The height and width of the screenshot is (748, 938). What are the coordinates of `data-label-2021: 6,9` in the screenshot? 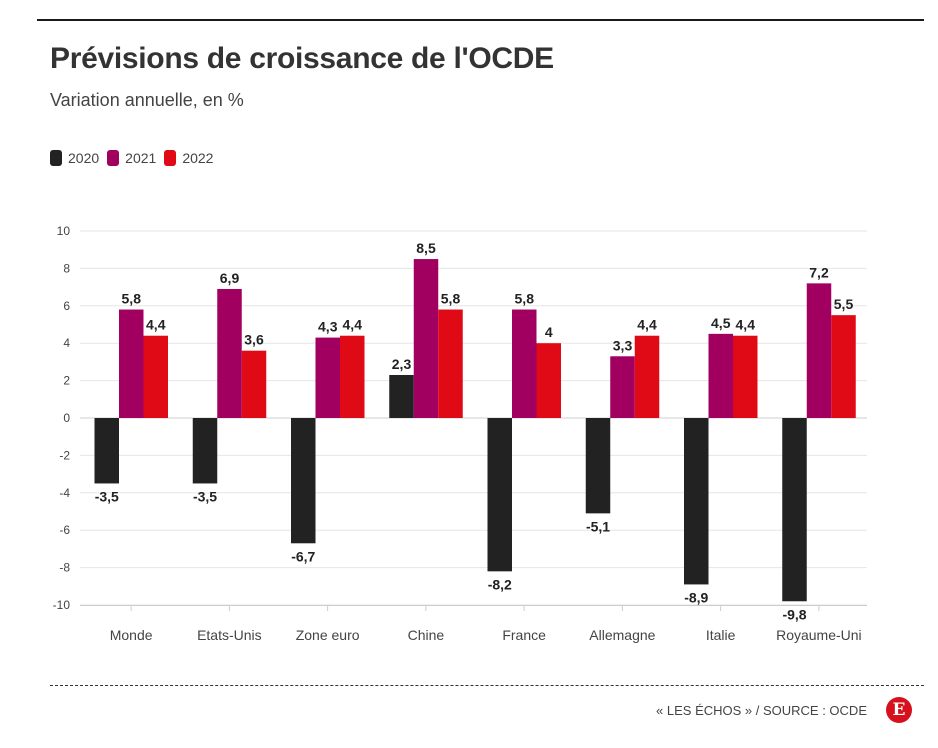 It's located at (230, 278).